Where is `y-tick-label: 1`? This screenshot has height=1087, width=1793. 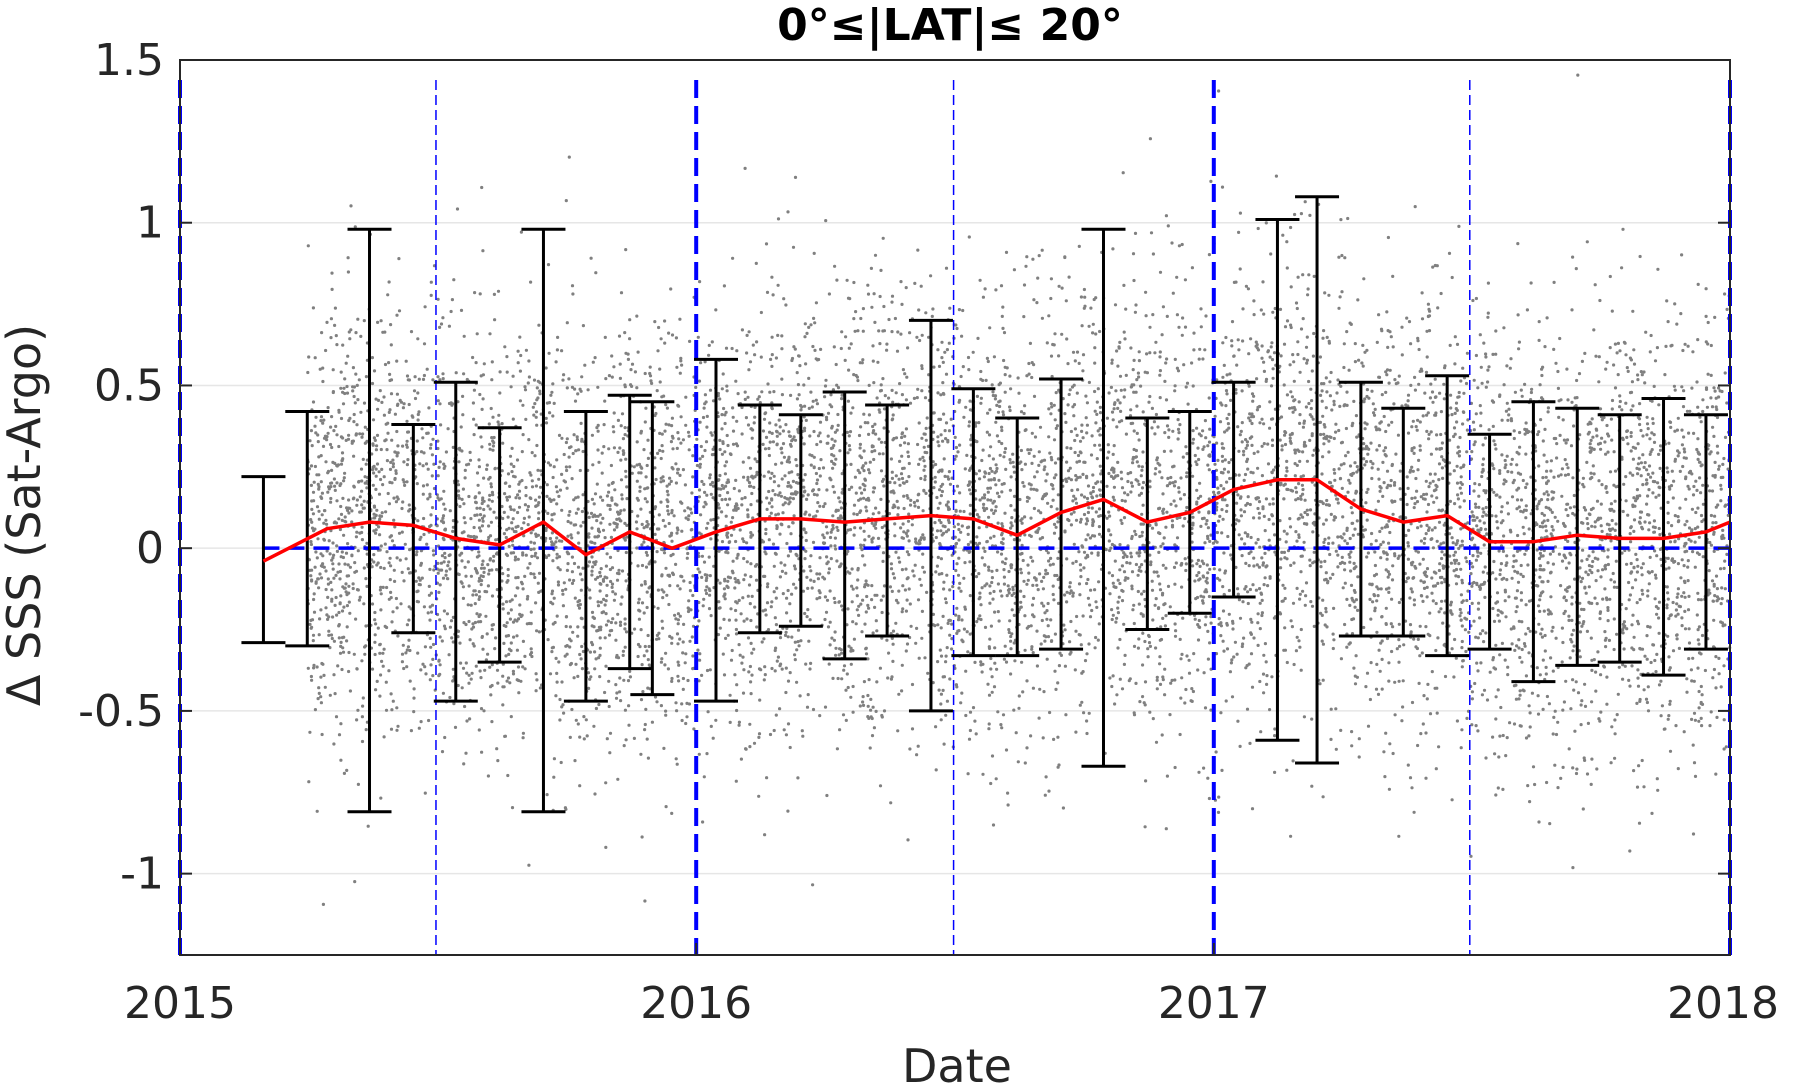
y-tick-label: 1 is located at coordinates (150, 223).